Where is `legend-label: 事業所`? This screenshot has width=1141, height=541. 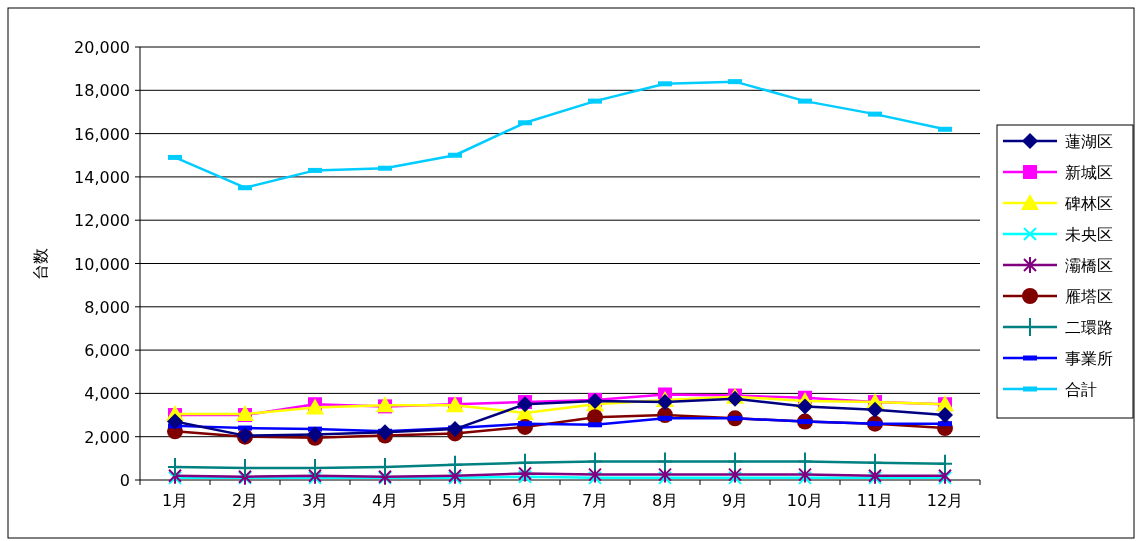
legend-label: 事業所 is located at coordinates (1089, 358).